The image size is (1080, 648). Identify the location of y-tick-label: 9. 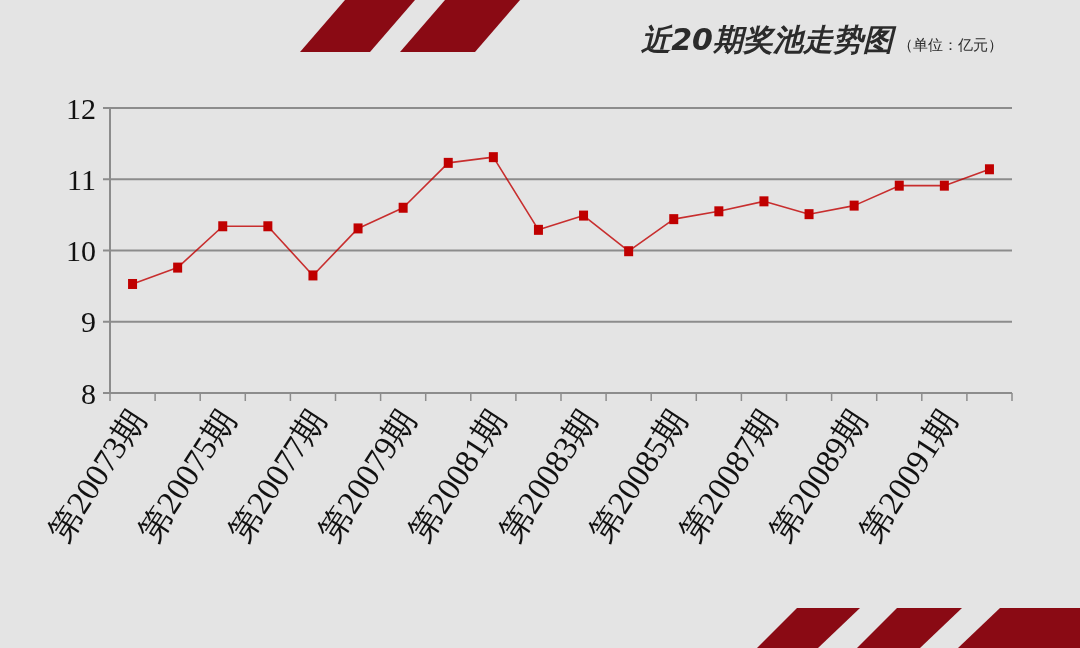
(88, 322).